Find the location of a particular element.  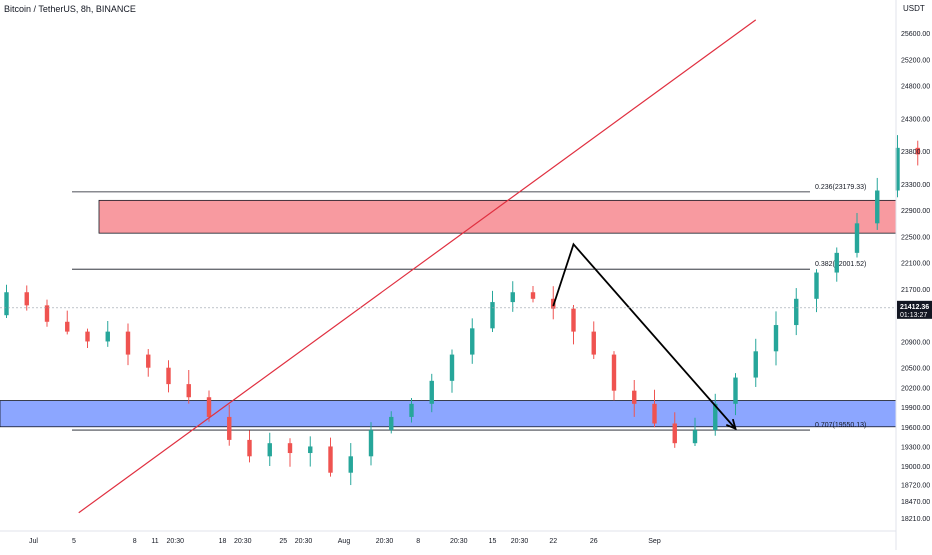

price-tag-countdown: 01:13:27 is located at coordinates (913, 315).